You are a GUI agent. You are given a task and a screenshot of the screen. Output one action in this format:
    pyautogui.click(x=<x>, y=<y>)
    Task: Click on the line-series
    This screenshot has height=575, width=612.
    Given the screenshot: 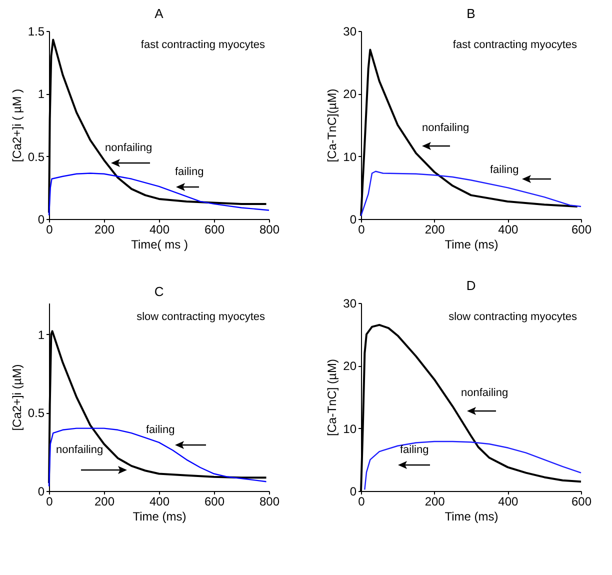 What is the action you would take?
    pyautogui.click(x=473, y=465)
    